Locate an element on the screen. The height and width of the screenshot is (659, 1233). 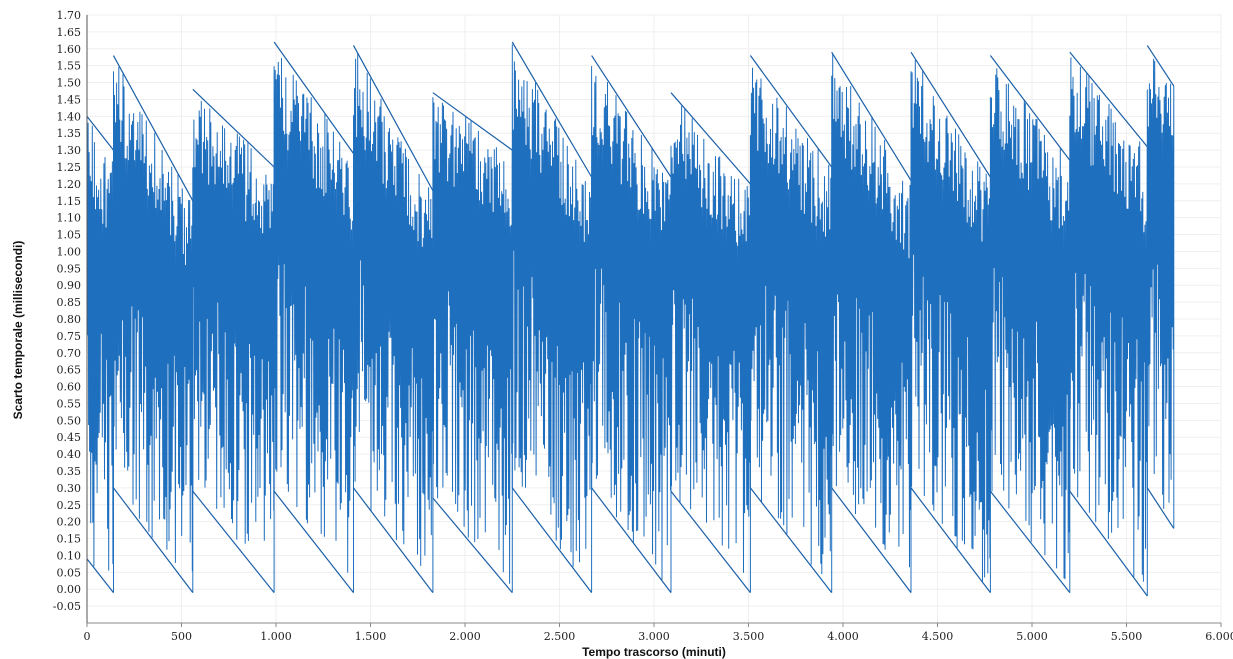
x-tick-label: 500 is located at coordinates (181, 636).